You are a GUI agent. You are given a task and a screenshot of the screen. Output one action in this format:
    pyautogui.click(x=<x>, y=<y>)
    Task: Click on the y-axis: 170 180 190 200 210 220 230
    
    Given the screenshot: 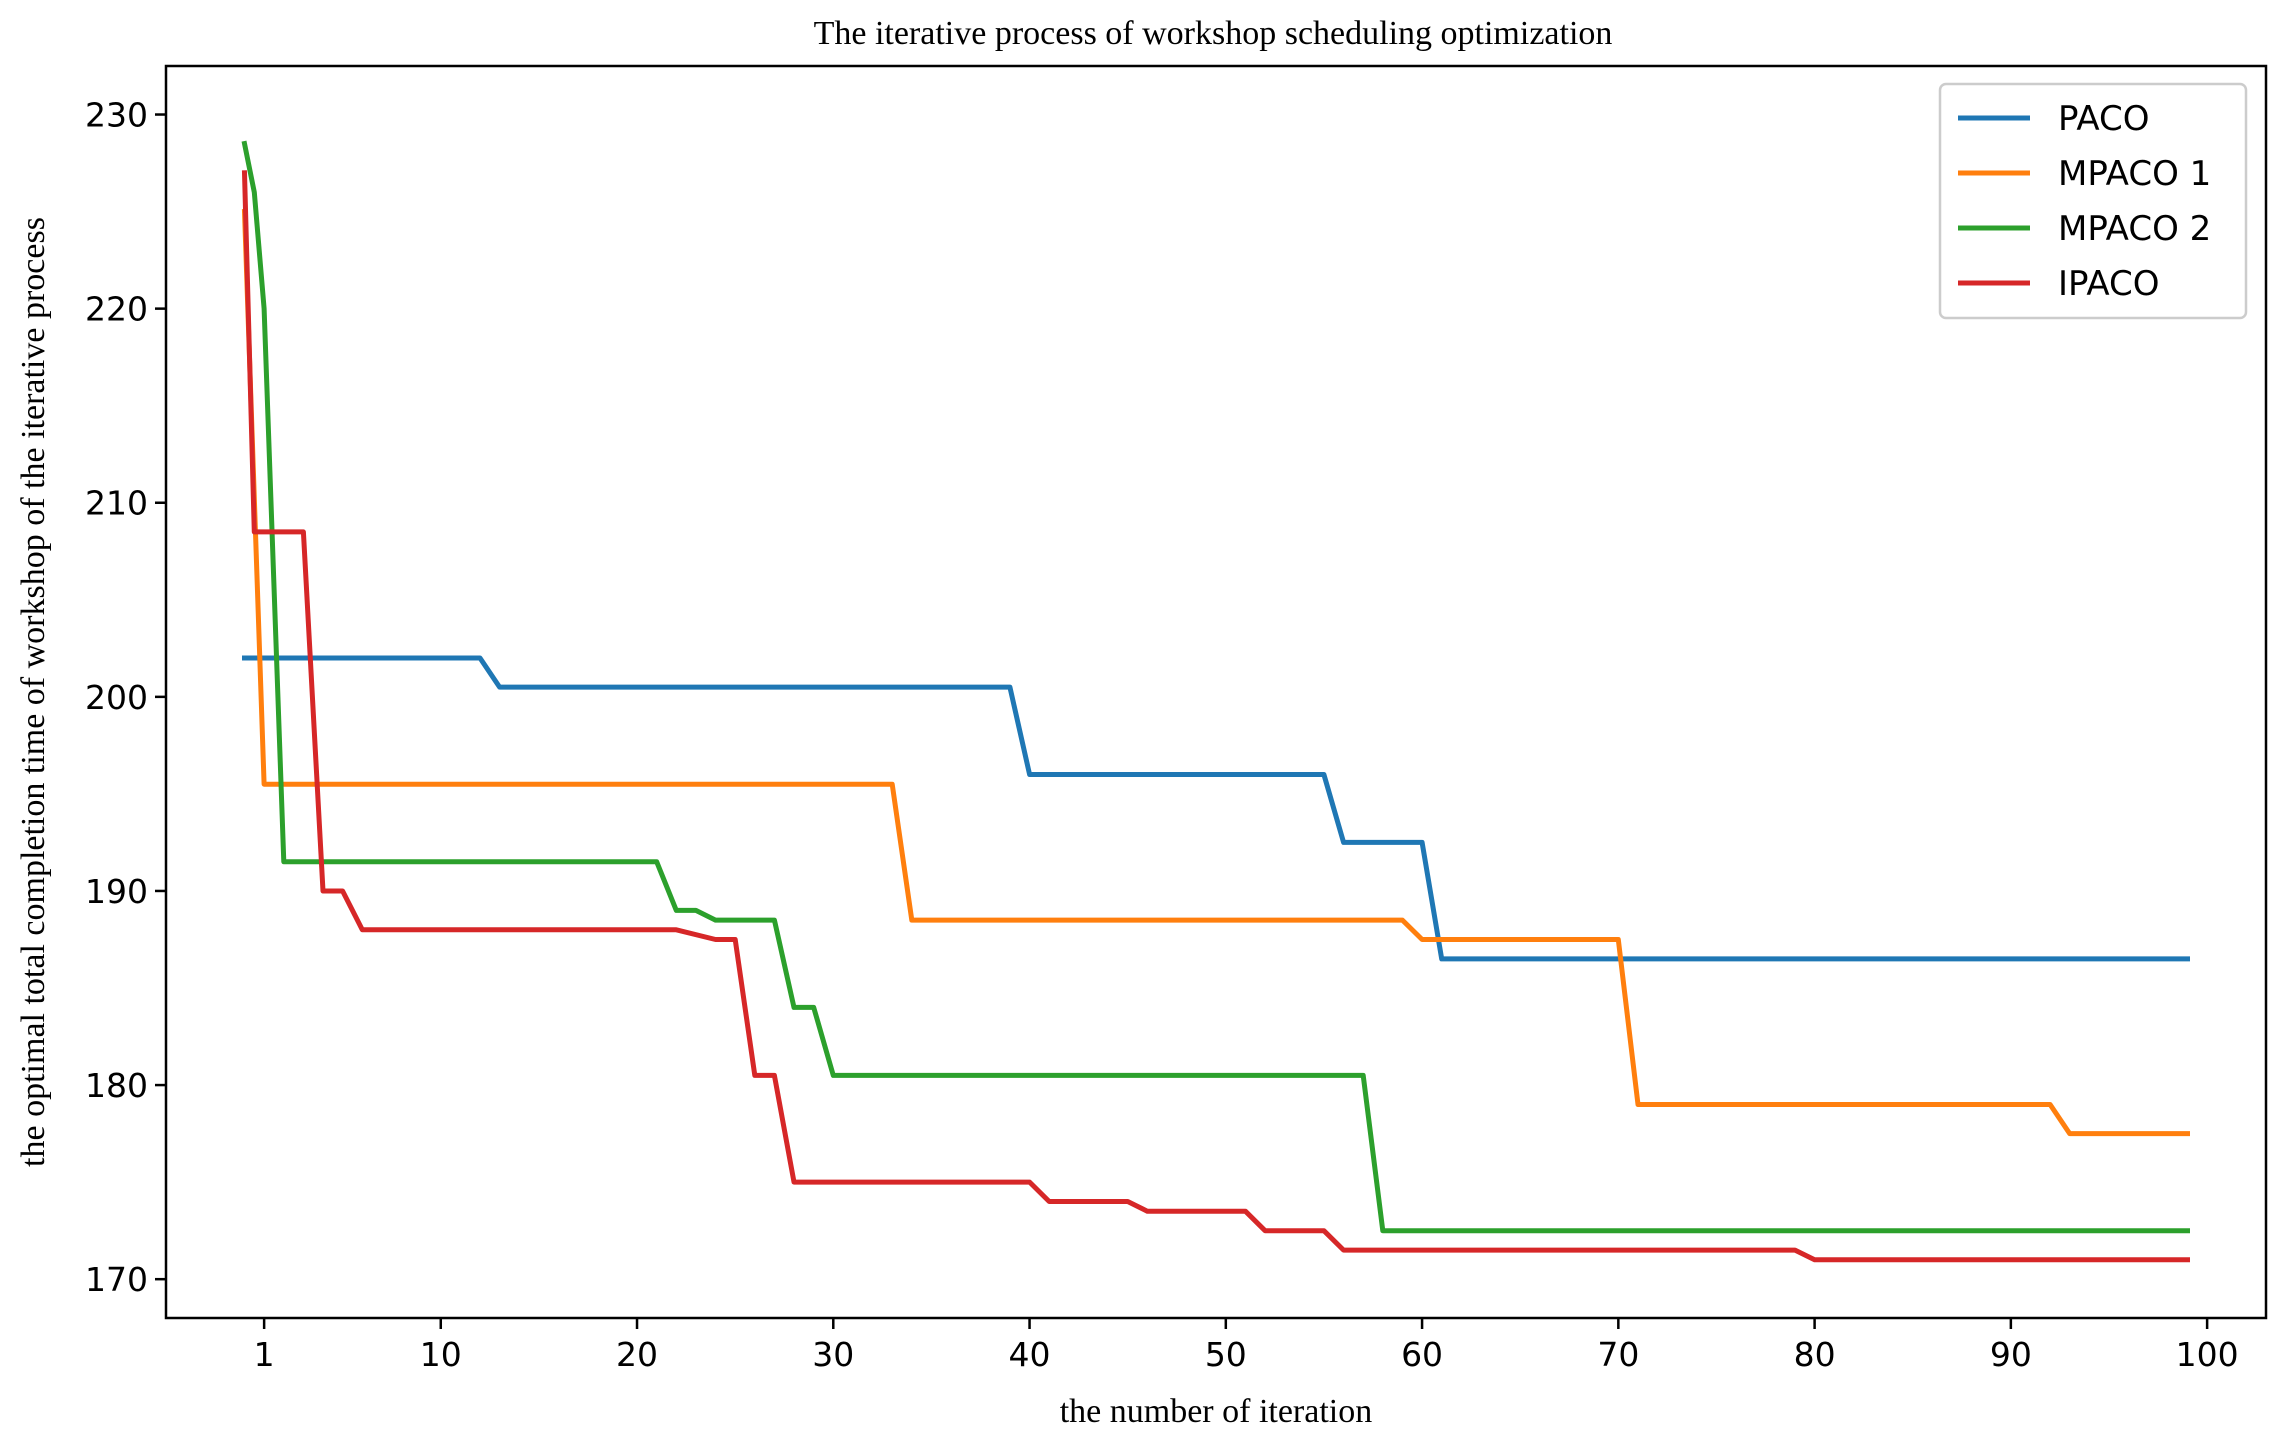 What is the action you would take?
    pyautogui.click(x=125, y=697)
    